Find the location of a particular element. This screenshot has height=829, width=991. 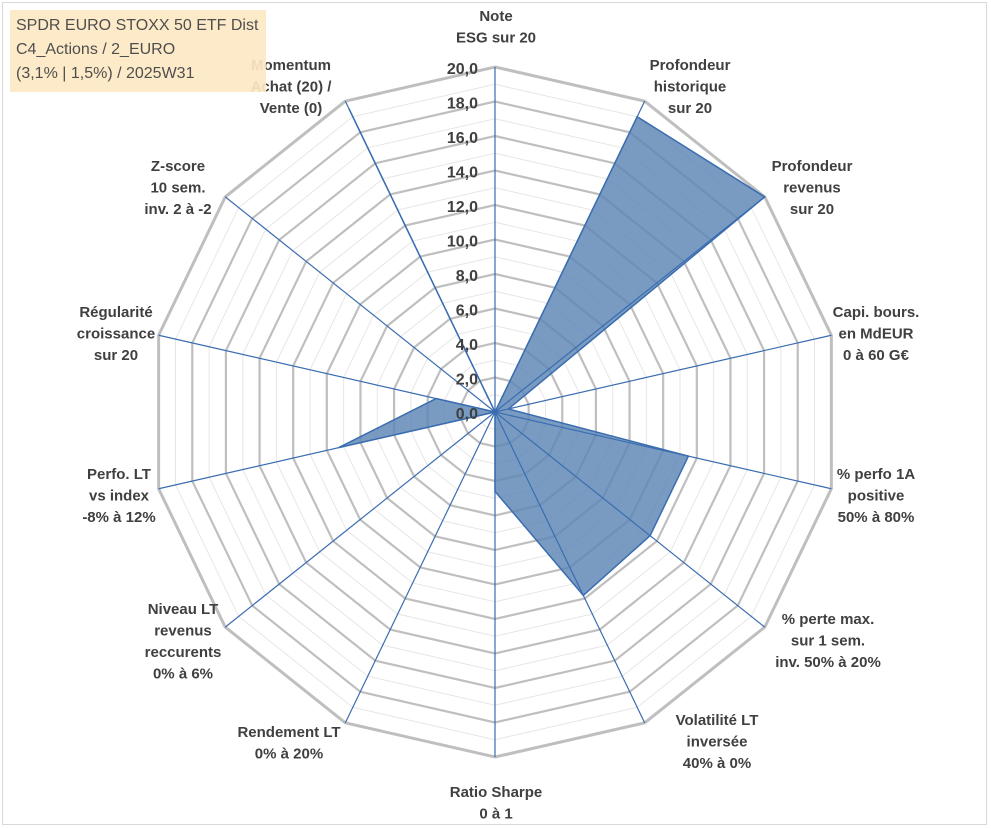

tick-label: 0,0 is located at coordinates (467, 414).